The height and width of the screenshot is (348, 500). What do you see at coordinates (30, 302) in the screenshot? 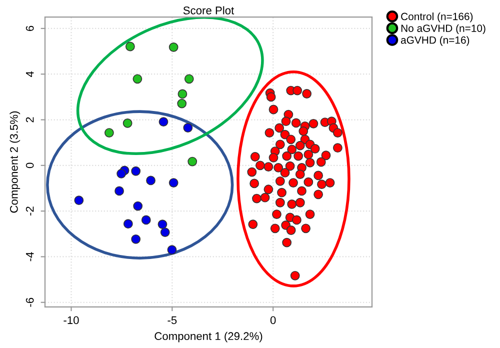
I see `y-tick-label: -6` at bounding box center [30, 302].